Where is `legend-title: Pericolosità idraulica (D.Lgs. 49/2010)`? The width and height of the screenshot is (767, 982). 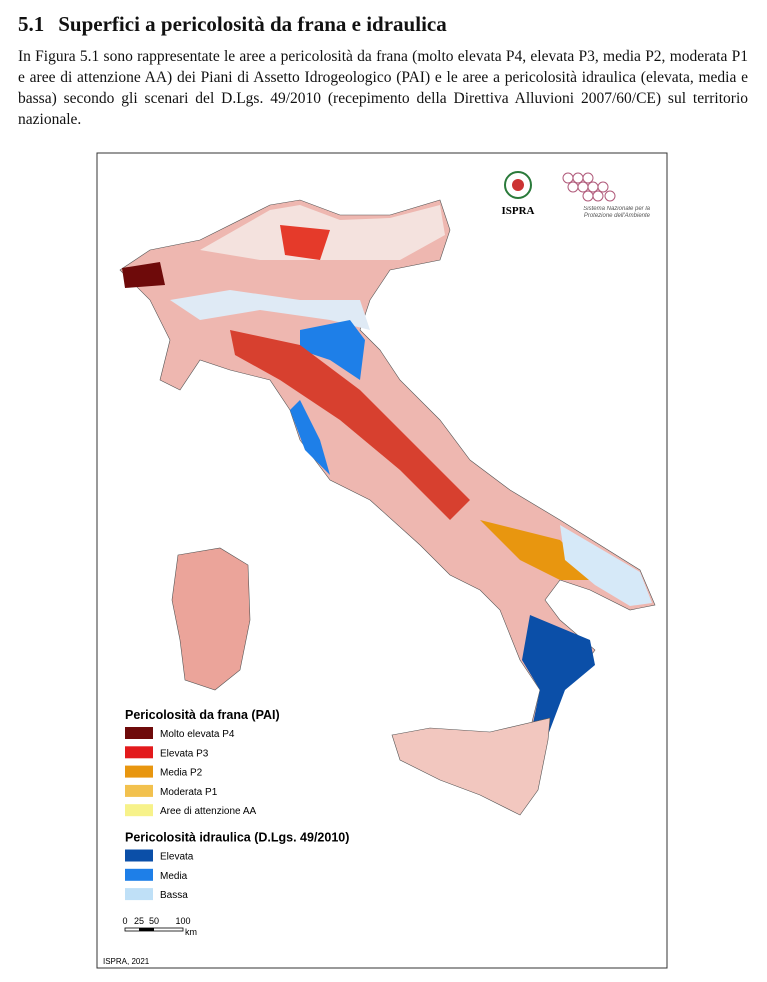
legend-title: Pericolosità idraulica (D.Lgs. 49/2010) is located at coordinates (237, 838).